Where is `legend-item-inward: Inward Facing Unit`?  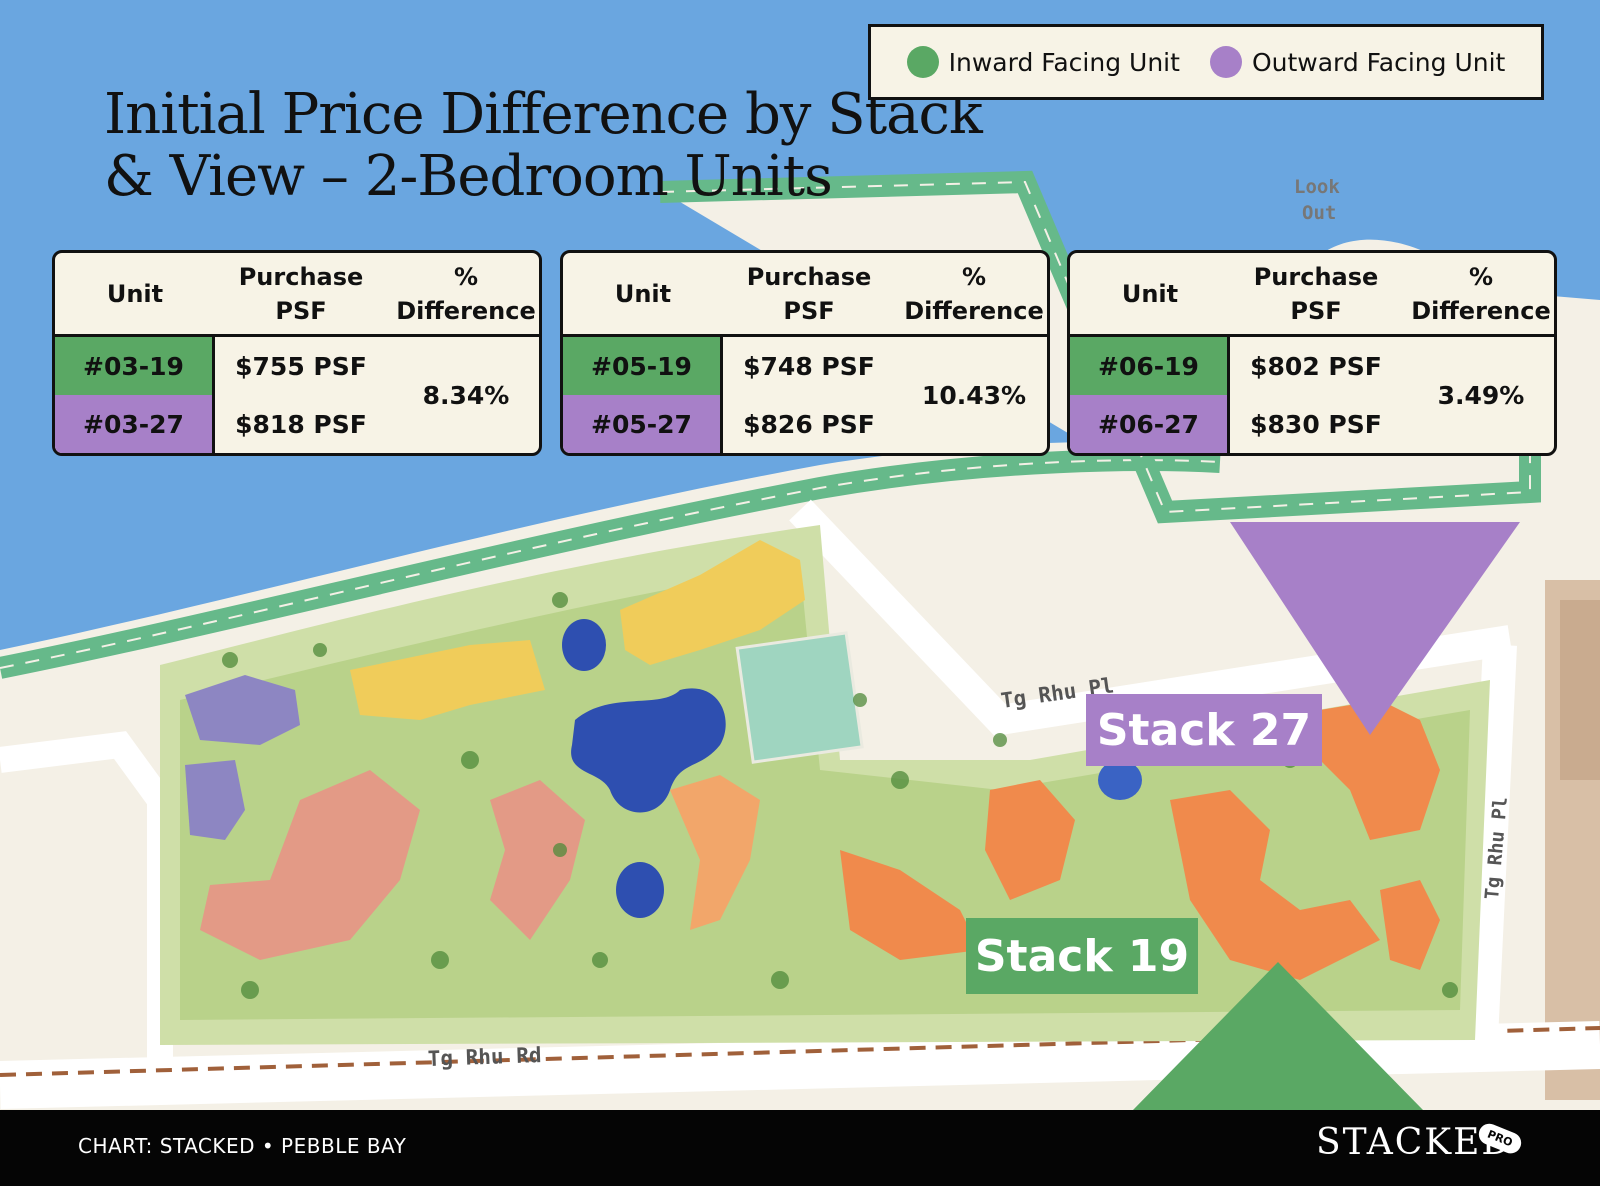 legend-item-inward: Inward Facing Unit is located at coordinates (1043, 62).